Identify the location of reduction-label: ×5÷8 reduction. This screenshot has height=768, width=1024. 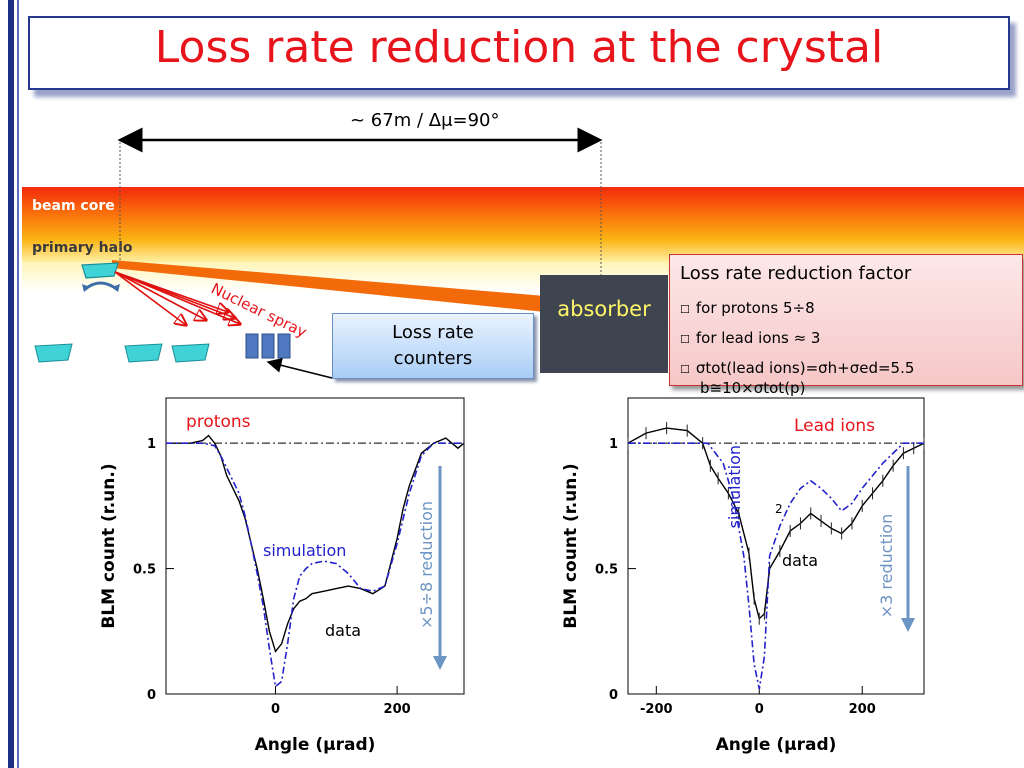
(426, 565).